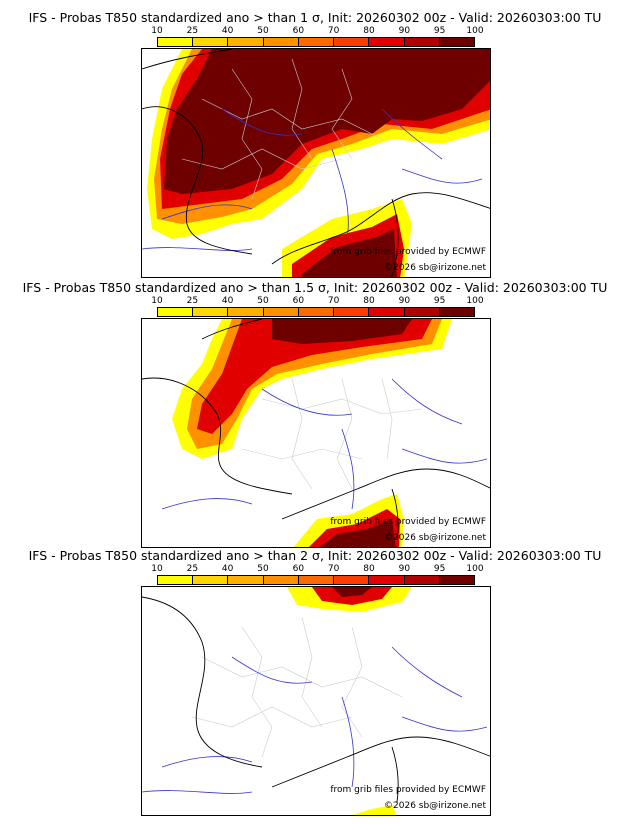 The height and width of the screenshot is (828, 630). I want to click on probability-area-red, so click(314, 376).